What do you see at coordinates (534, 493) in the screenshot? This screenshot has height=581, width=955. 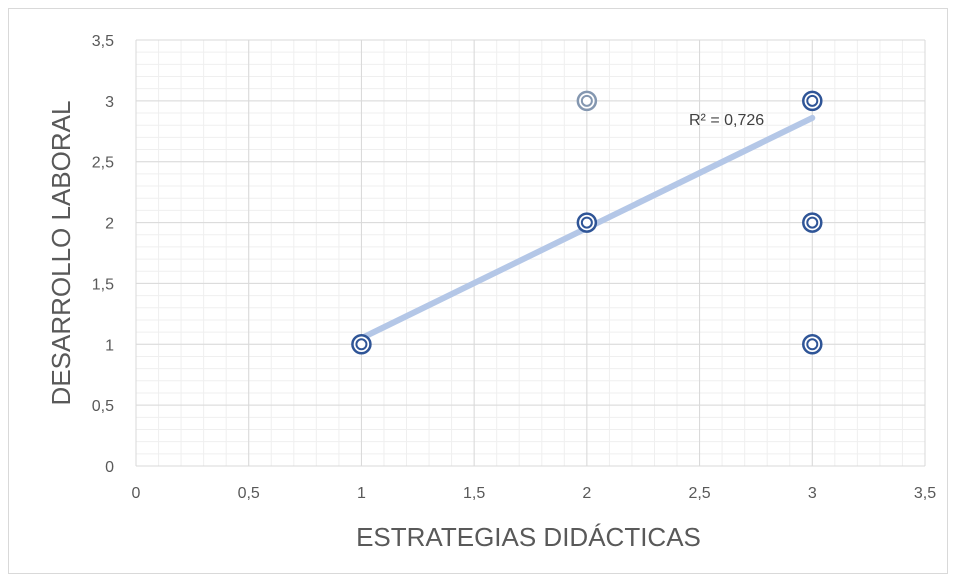 I see `x-tick-labels: 0 0,5 1 1,5 2 2,5 3 3,5` at bounding box center [534, 493].